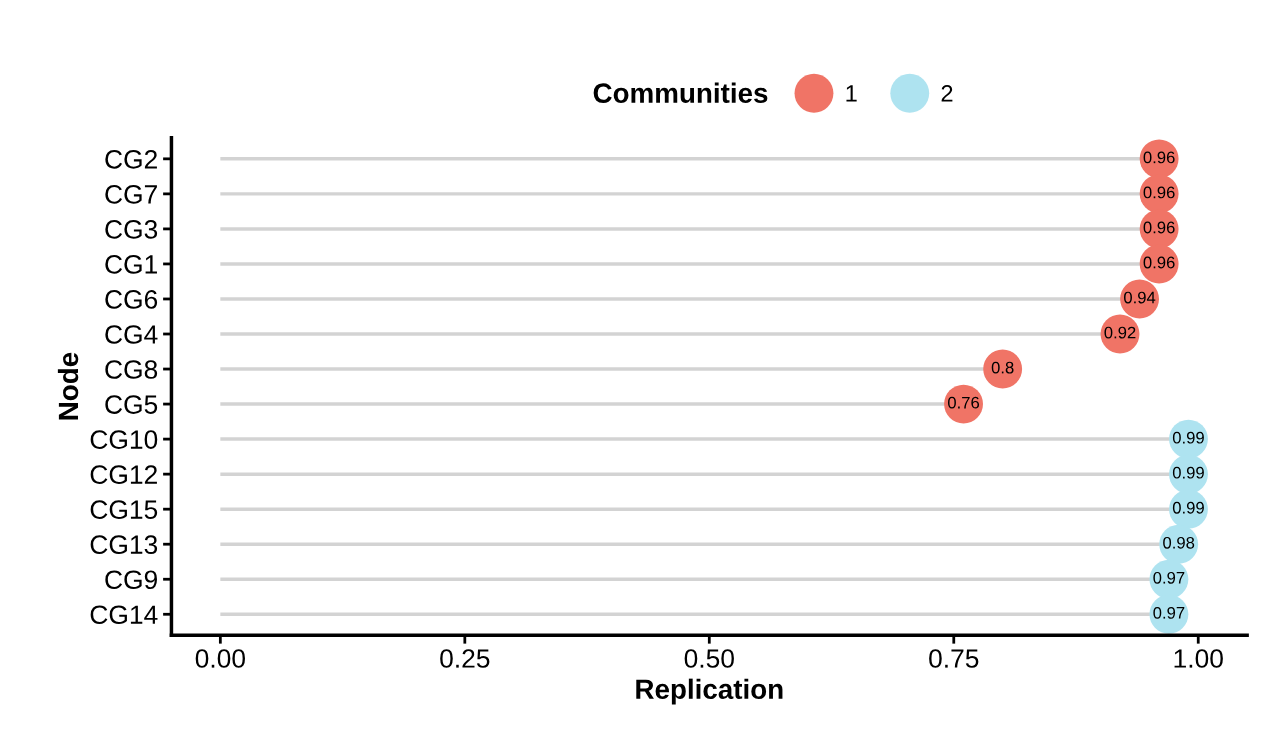 The width and height of the screenshot is (1270, 737). I want to click on x-tick-label: 0.75, so click(954, 658).